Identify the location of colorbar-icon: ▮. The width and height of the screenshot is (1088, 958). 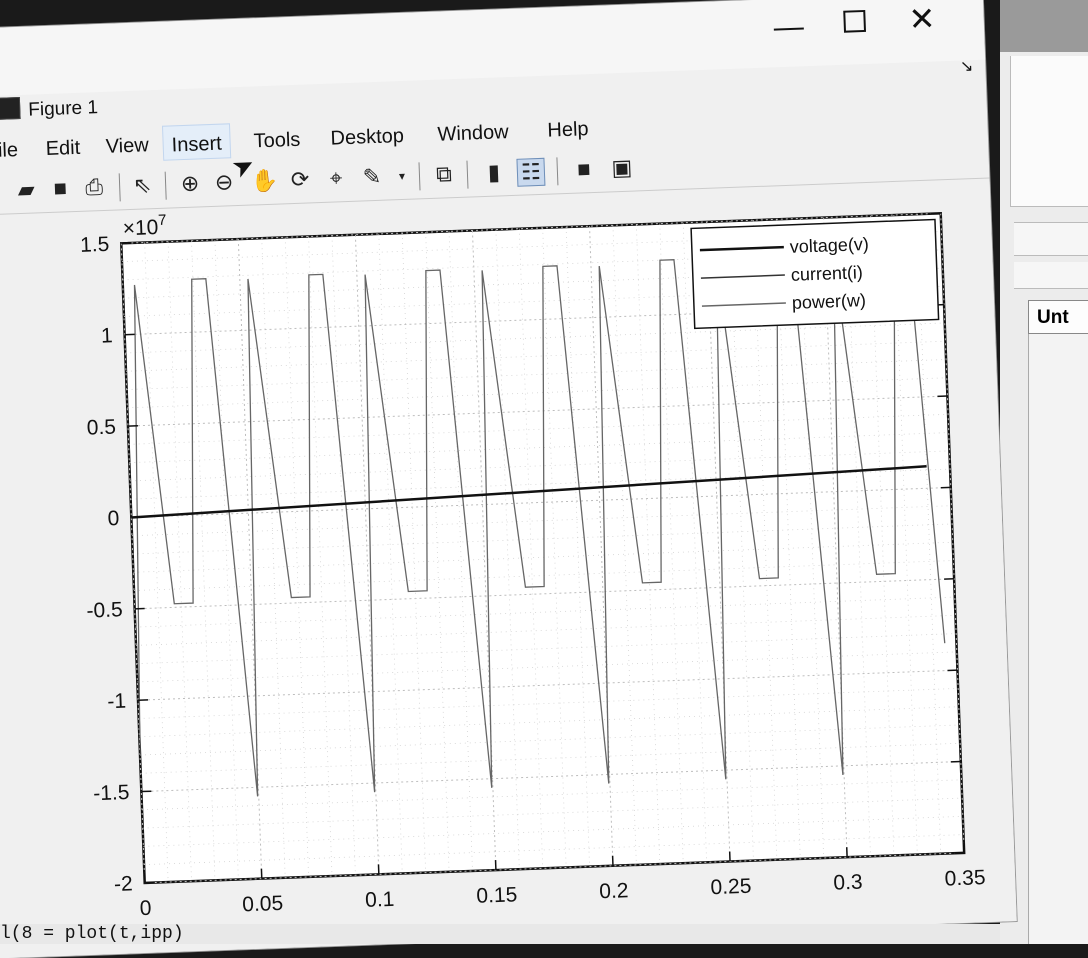
(493, 172).